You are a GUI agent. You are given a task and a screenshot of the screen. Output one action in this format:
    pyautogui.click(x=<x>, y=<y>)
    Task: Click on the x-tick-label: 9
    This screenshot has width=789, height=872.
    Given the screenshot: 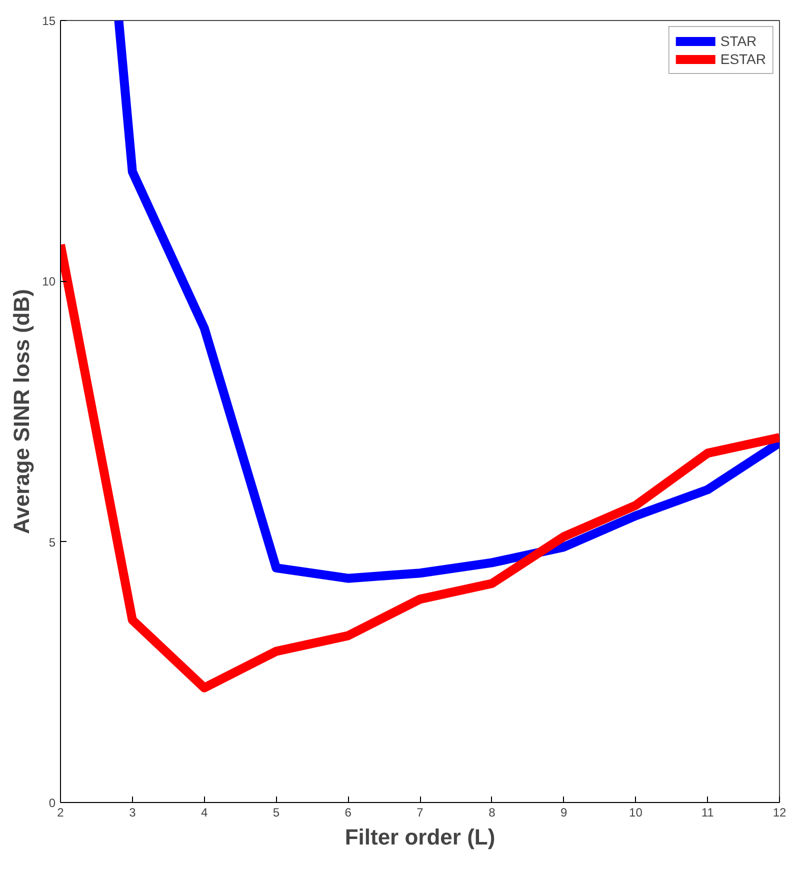 What is the action you would take?
    pyautogui.click(x=564, y=813)
    